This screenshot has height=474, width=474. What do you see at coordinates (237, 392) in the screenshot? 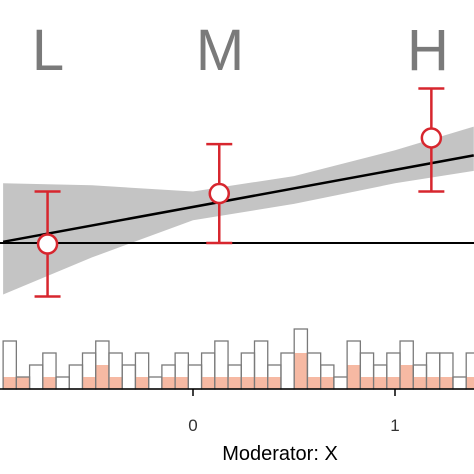
I see `x-axis` at bounding box center [237, 392].